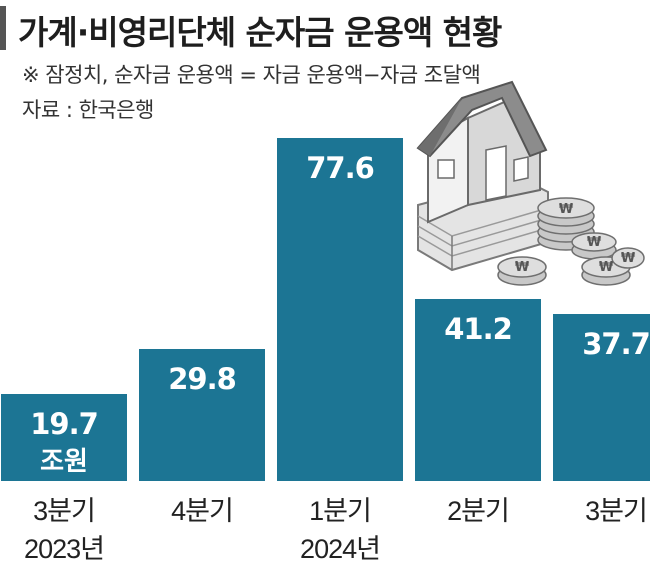 This screenshot has height=567, width=650. What do you see at coordinates (64, 462) in the screenshot?
I see `unit-label: 조원` at bounding box center [64, 462].